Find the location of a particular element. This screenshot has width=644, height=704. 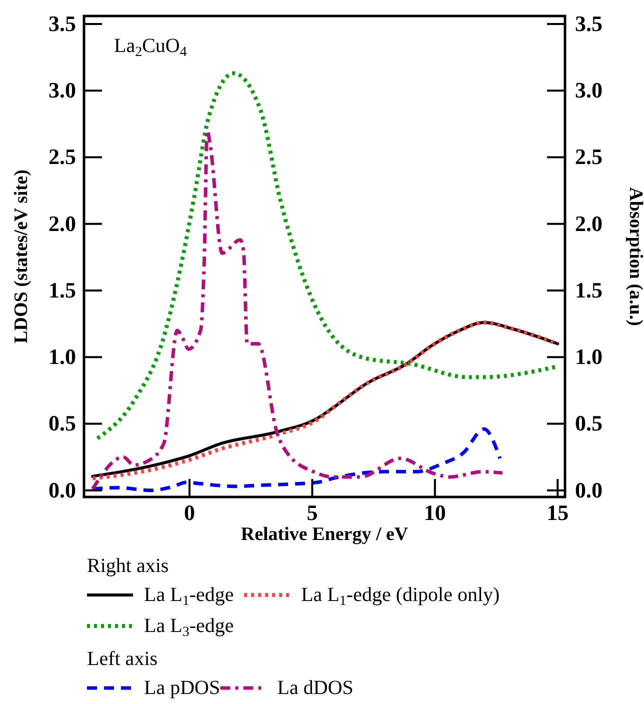

y2-tick-label: 0.0 is located at coordinates (588, 489).